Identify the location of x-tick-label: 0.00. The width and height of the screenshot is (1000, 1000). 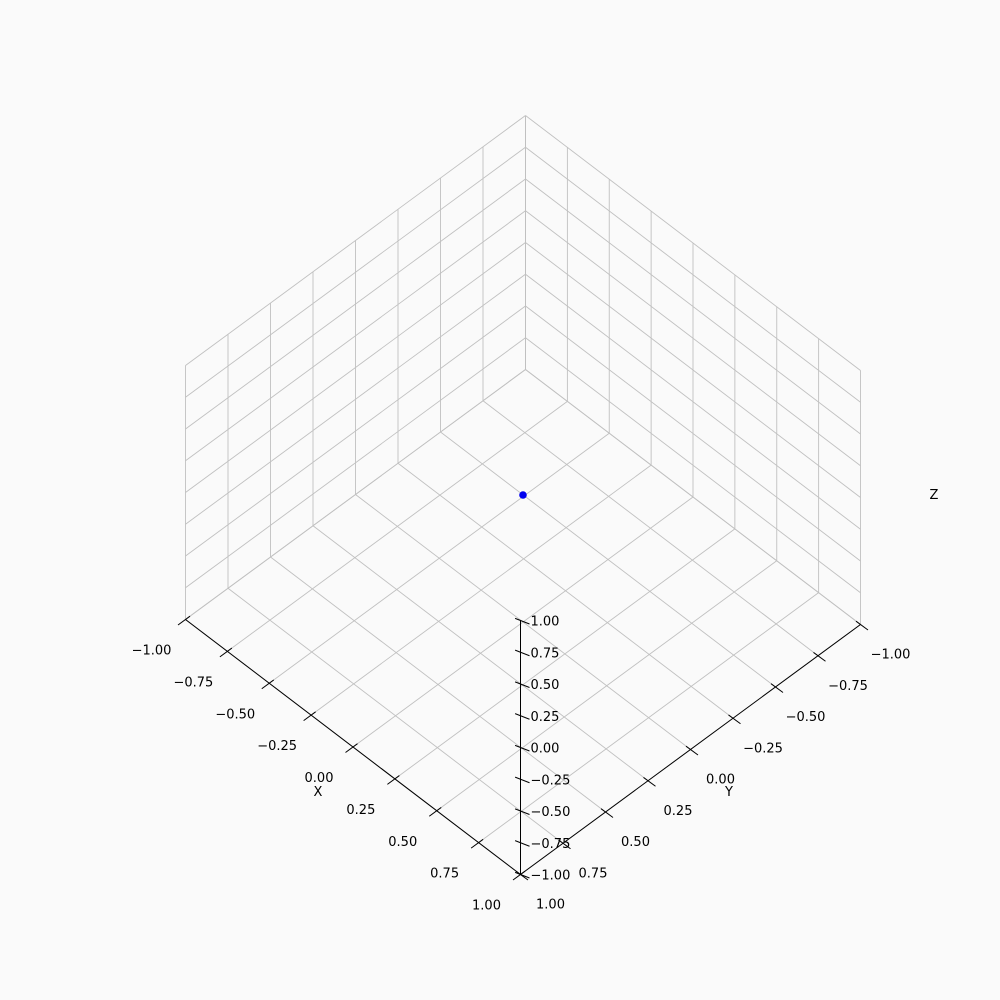
(319, 778).